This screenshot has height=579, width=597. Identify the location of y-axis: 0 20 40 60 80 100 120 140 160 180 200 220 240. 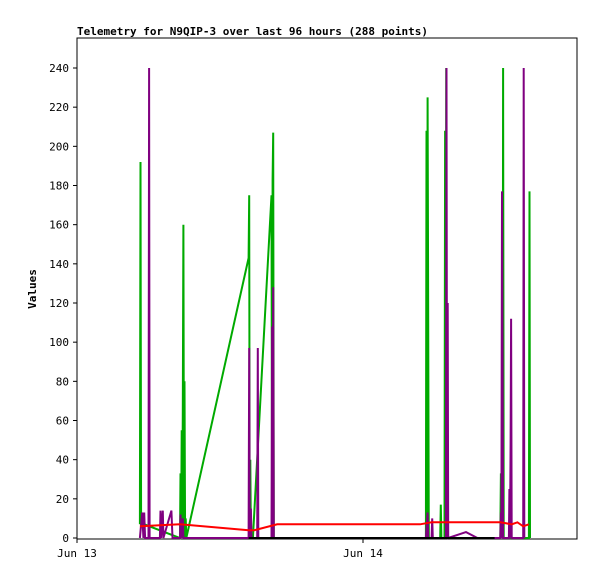
(63, 303).